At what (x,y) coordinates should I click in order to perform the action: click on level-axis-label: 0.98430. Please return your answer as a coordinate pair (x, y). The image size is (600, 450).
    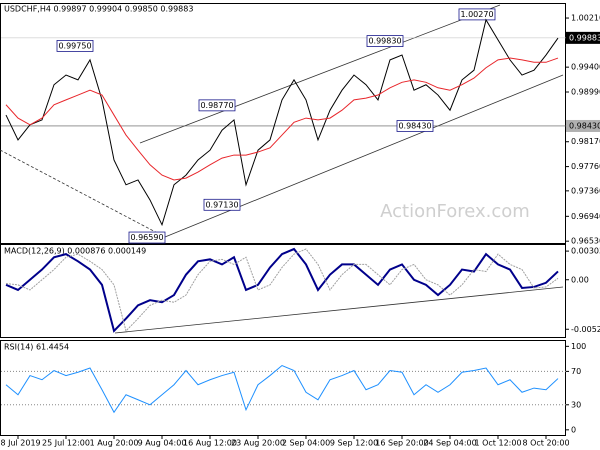
    Looking at the image, I should click on (584, 125).